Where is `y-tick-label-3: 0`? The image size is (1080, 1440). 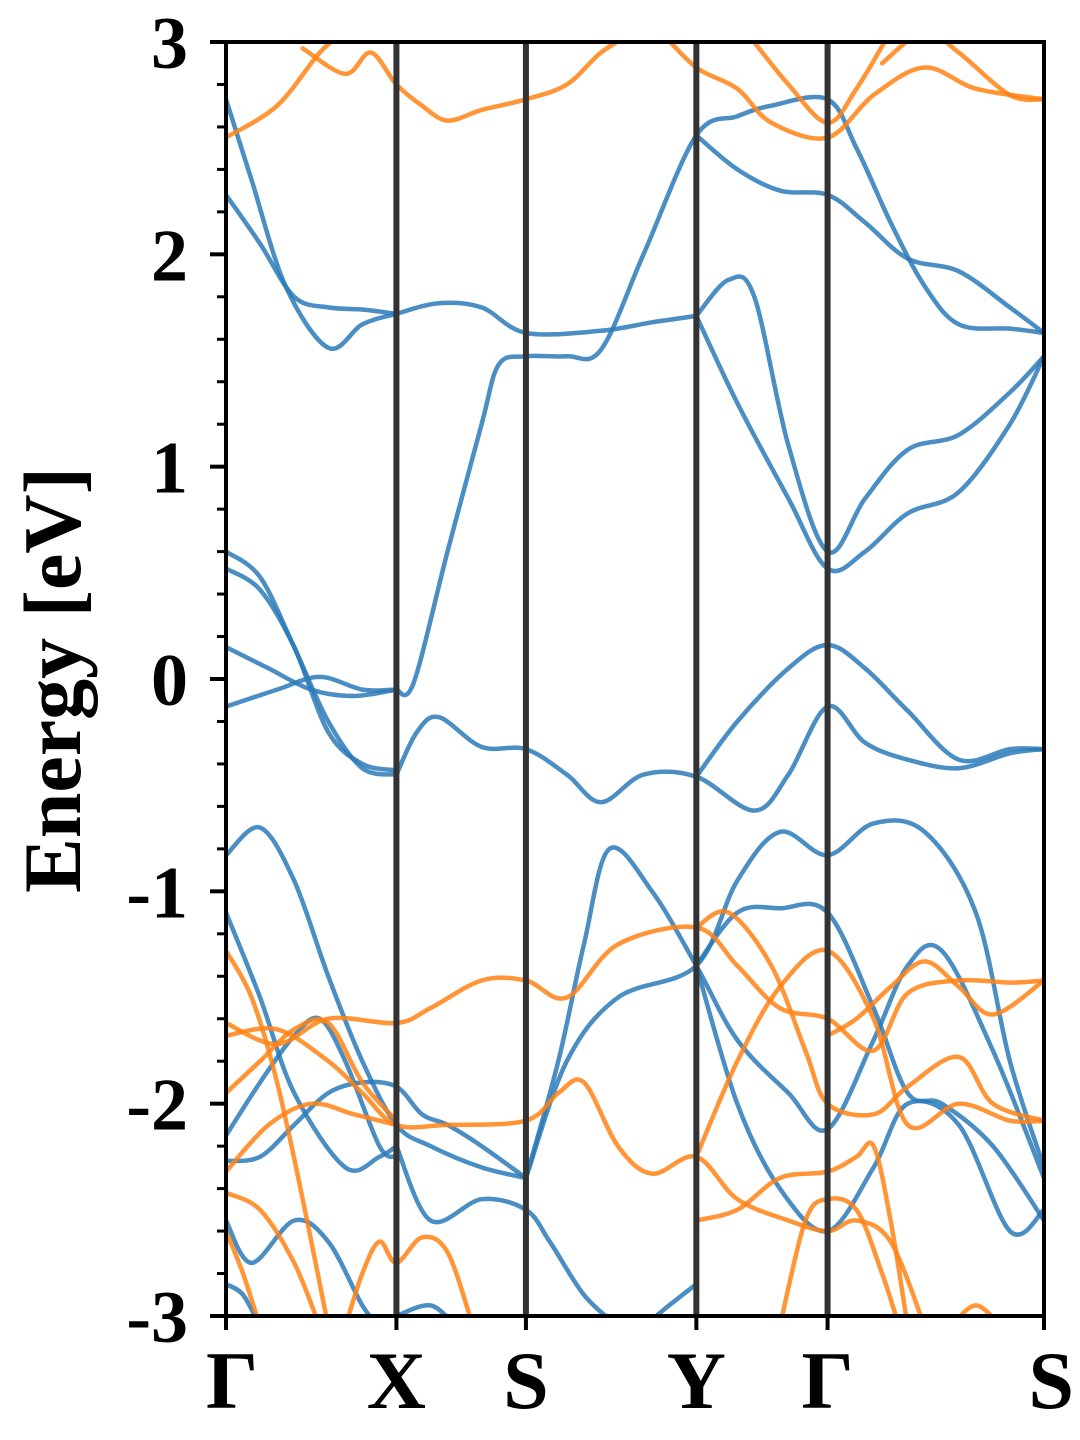 y-tick-label-3: 0 is located at coordinates (169, 681).